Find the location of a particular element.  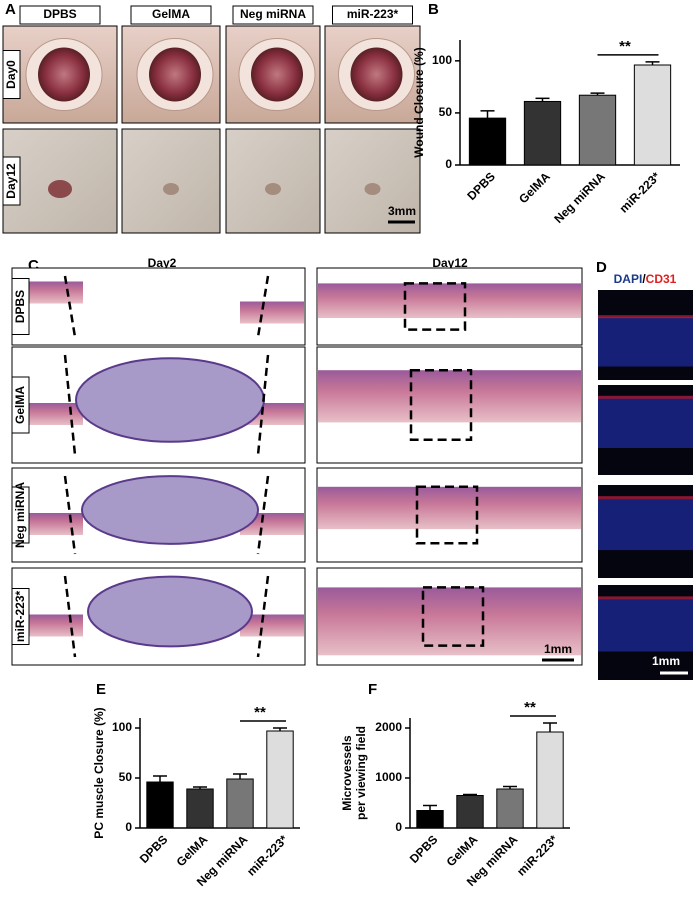

row-label: GelMA is located at coordinates (20, 405).